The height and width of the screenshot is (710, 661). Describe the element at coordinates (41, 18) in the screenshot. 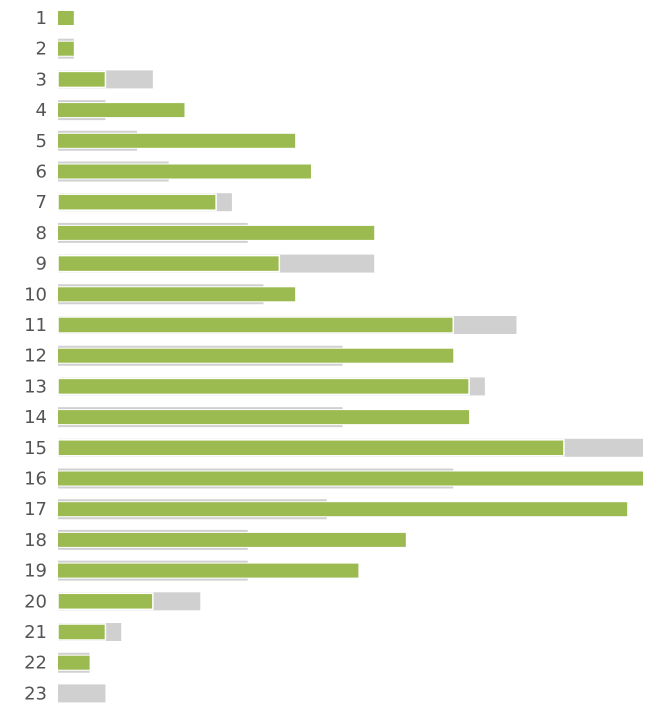

I see `category-label: 1` at that location.